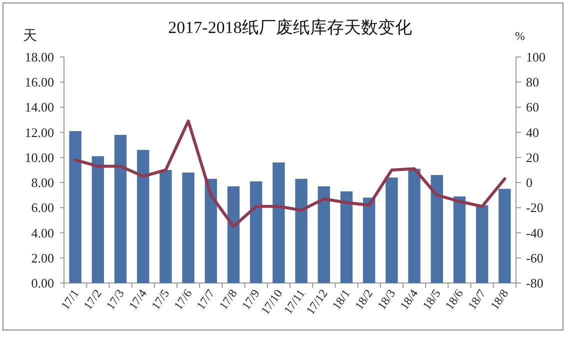  I want to click on y-tick-label: 0.00, so click(42, 283).